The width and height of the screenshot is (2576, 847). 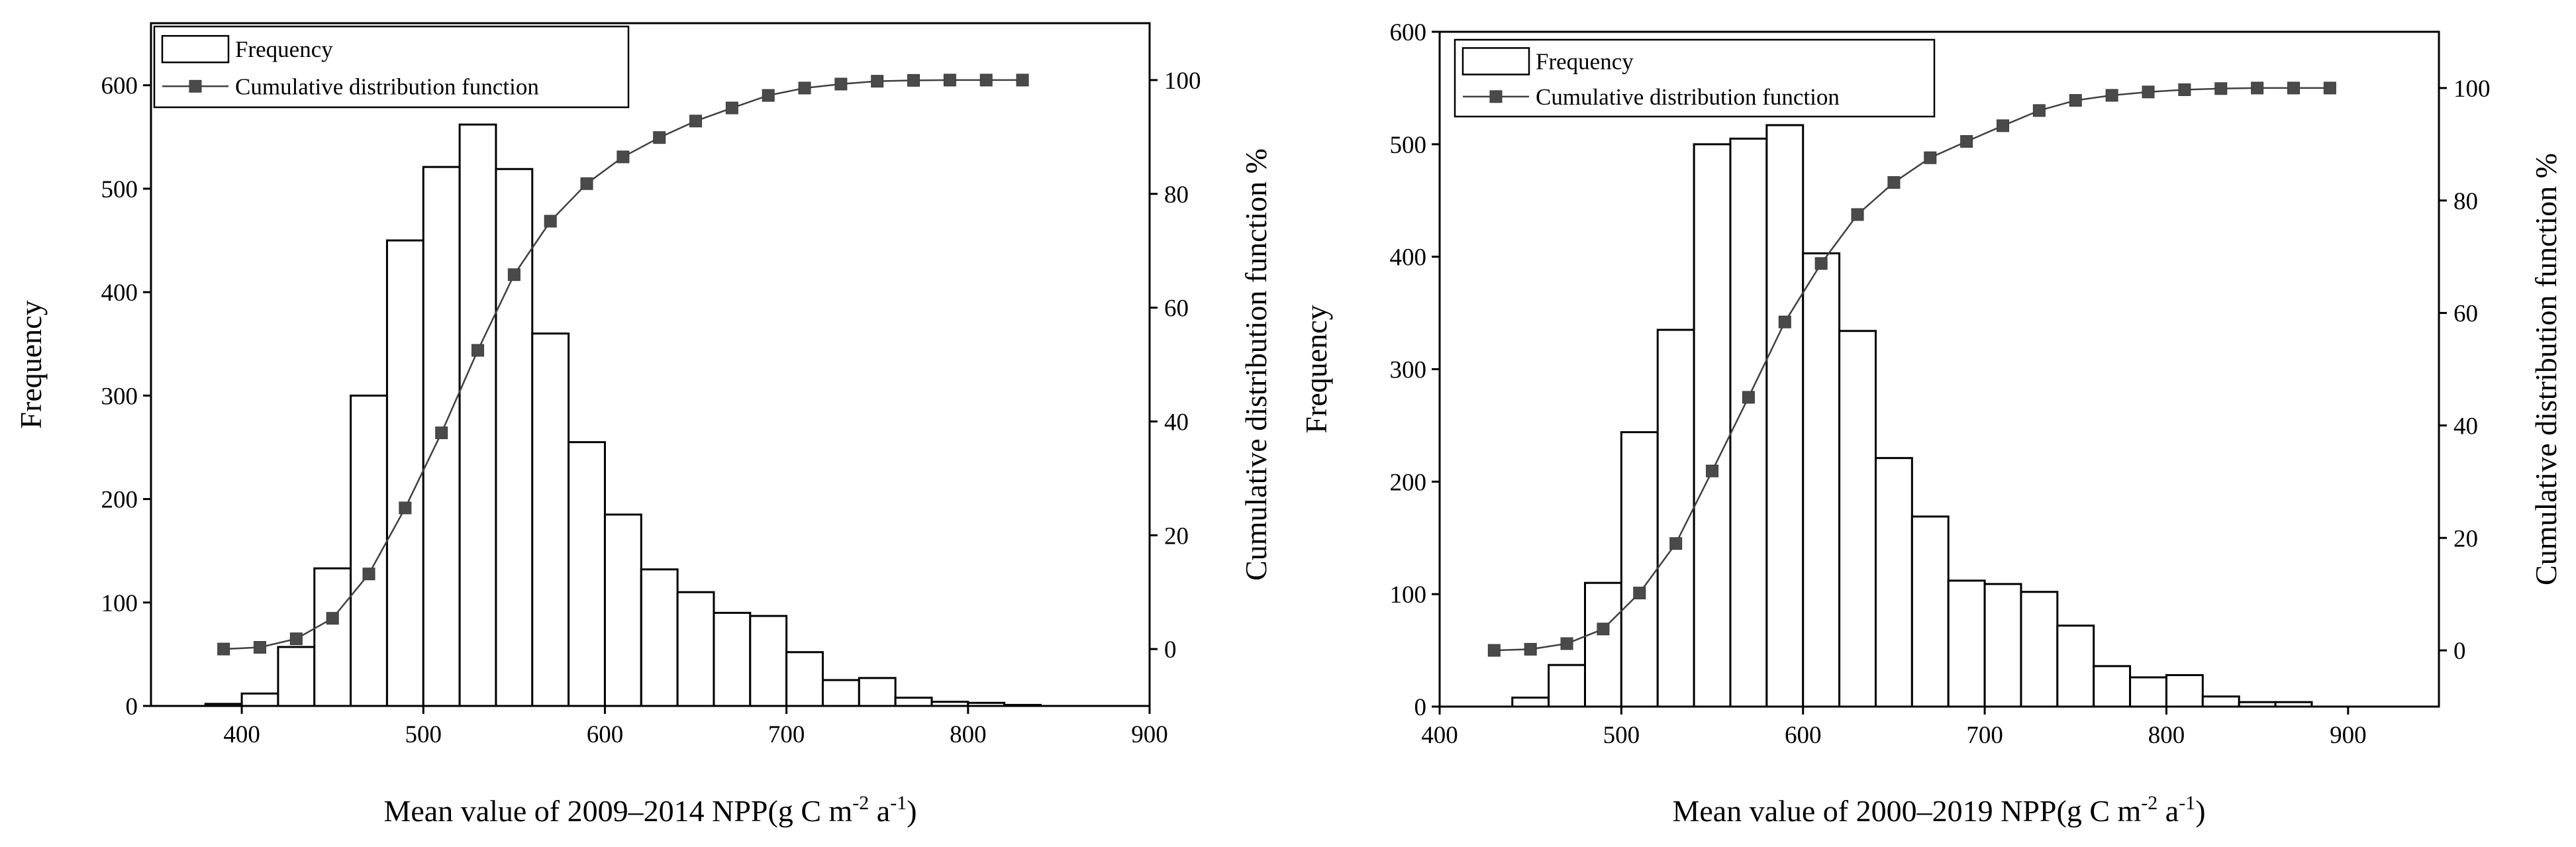 I want to click on chart-1-legend-swatch-cdf-marker, so click(x=1496, y=96).